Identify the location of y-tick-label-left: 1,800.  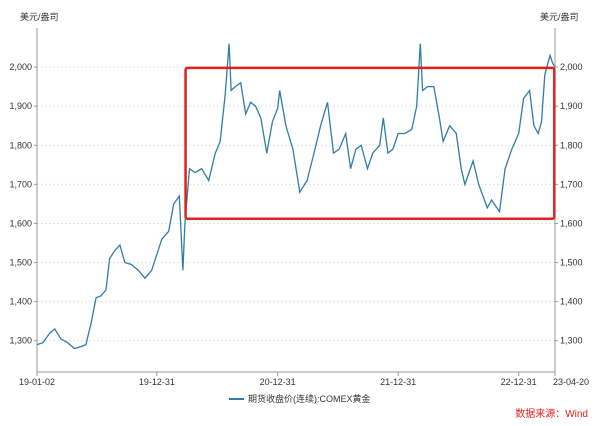
(20, 145).